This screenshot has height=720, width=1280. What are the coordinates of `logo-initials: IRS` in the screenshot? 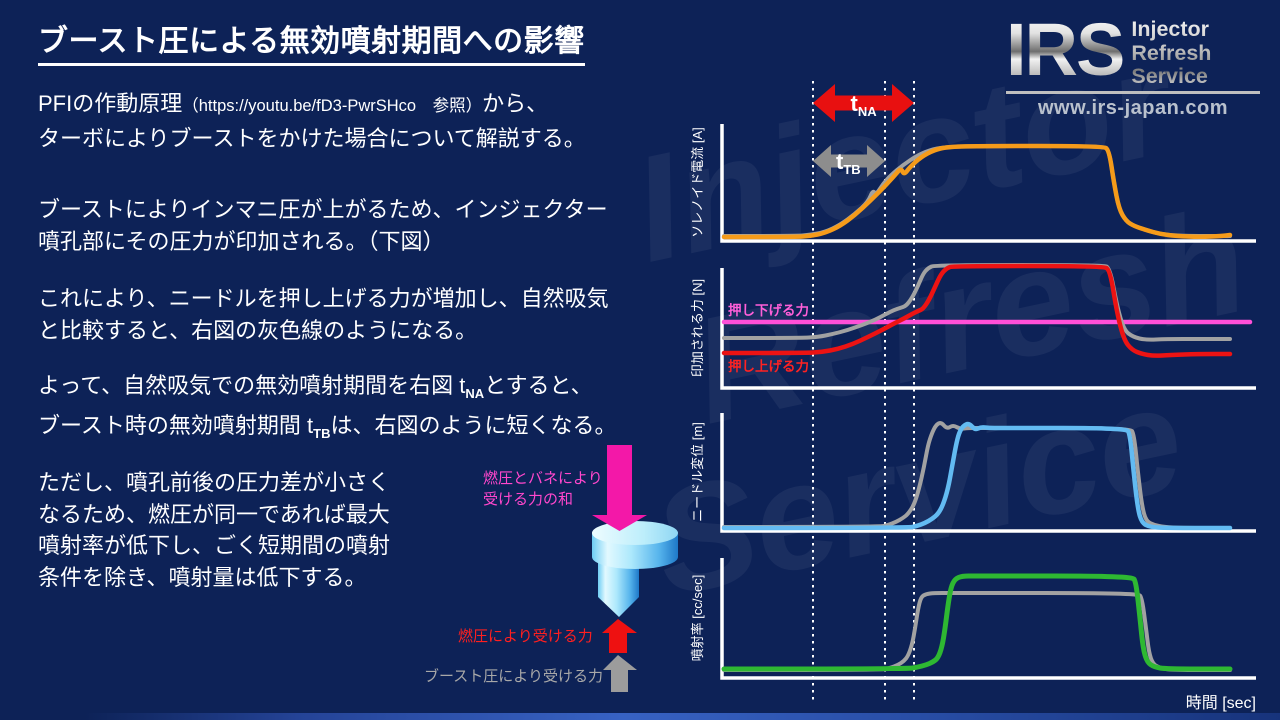 It's located at (1065, 49).